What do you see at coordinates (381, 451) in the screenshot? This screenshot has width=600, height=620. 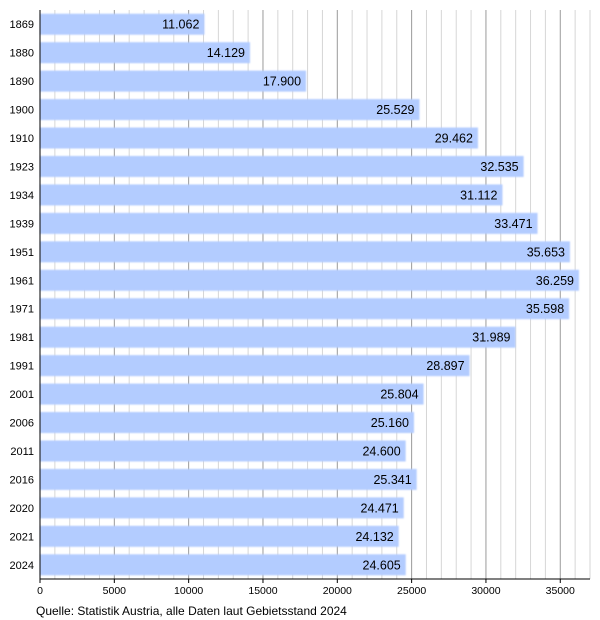 I see `bar-value-label: 24.600` at bounding box center [381, 451].